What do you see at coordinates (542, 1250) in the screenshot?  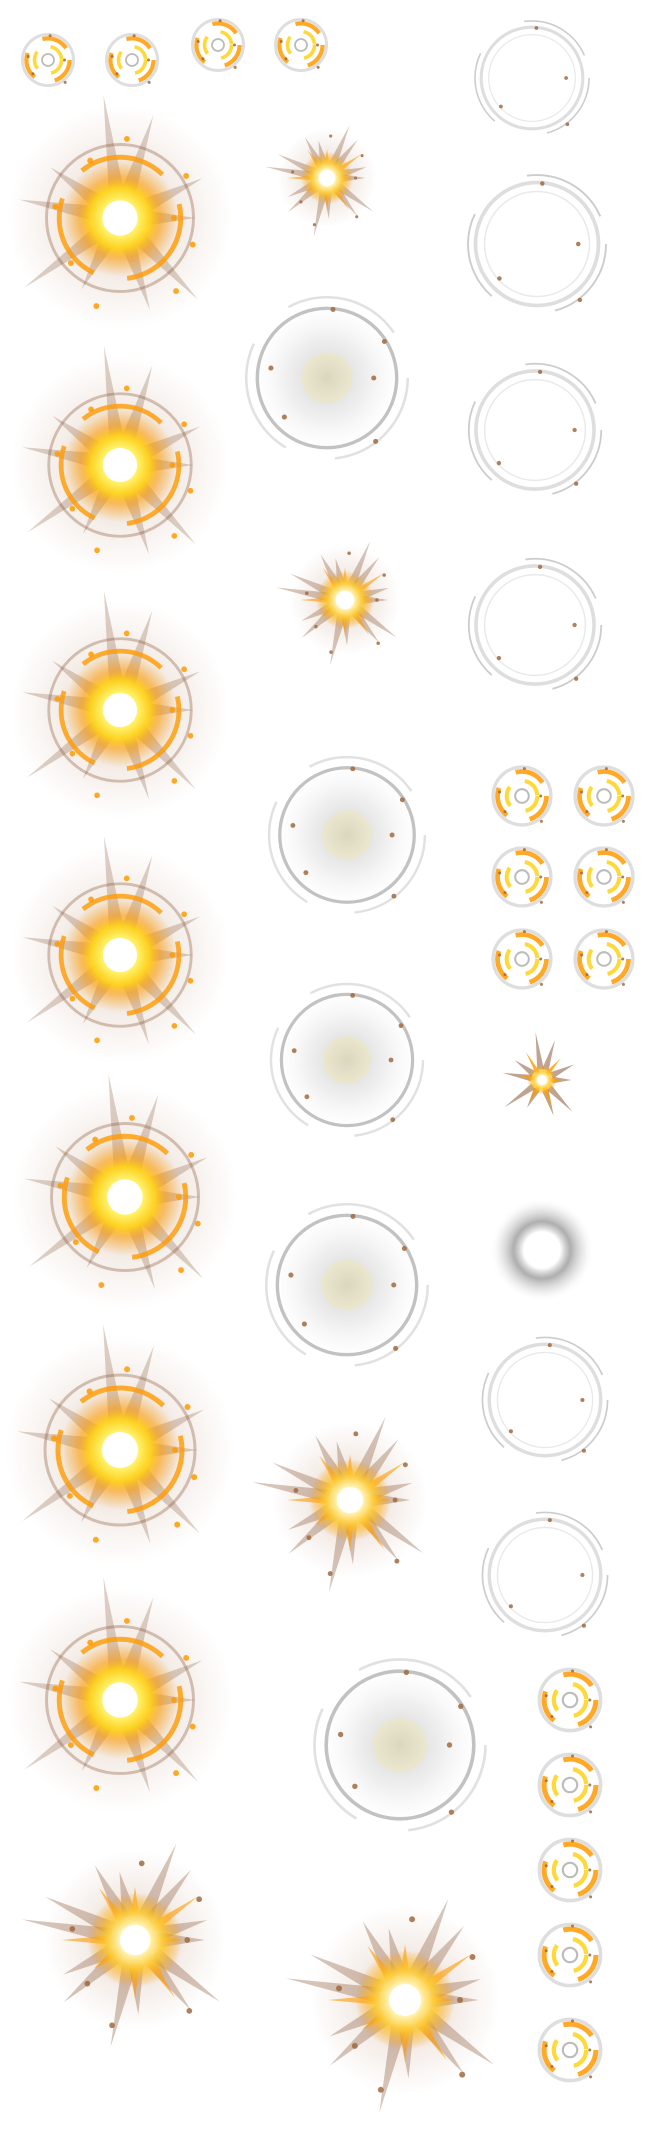 I see `soft-halo-icon` at bounding box center [542, 1250].